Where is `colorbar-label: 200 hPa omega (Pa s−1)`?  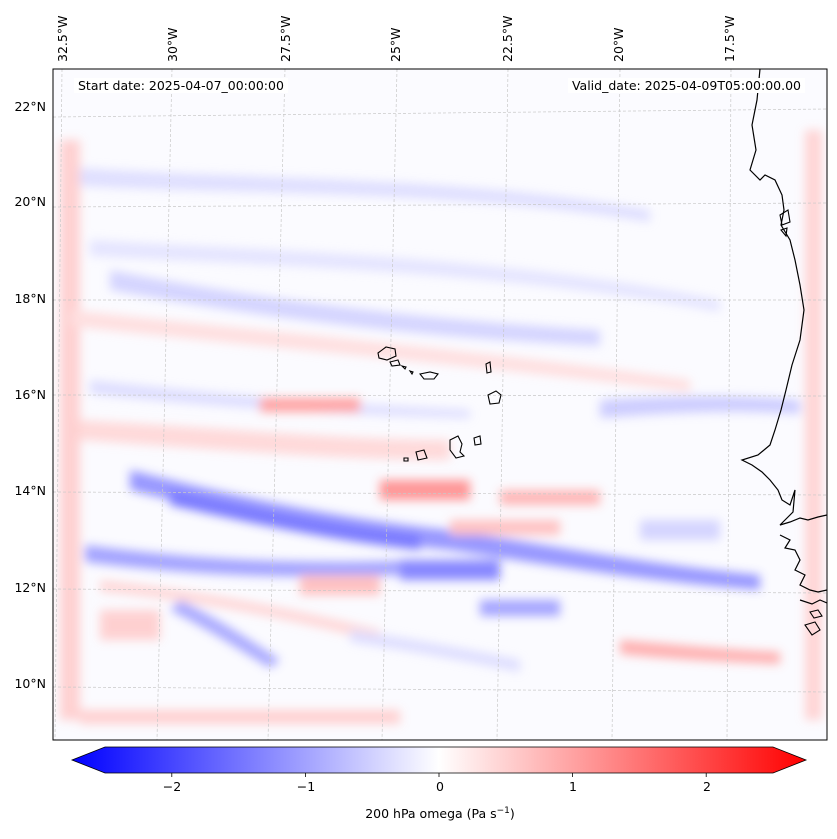
colorbar-label: 200 hPa omega (Pa s−1) is located at coordinates (418, 813).